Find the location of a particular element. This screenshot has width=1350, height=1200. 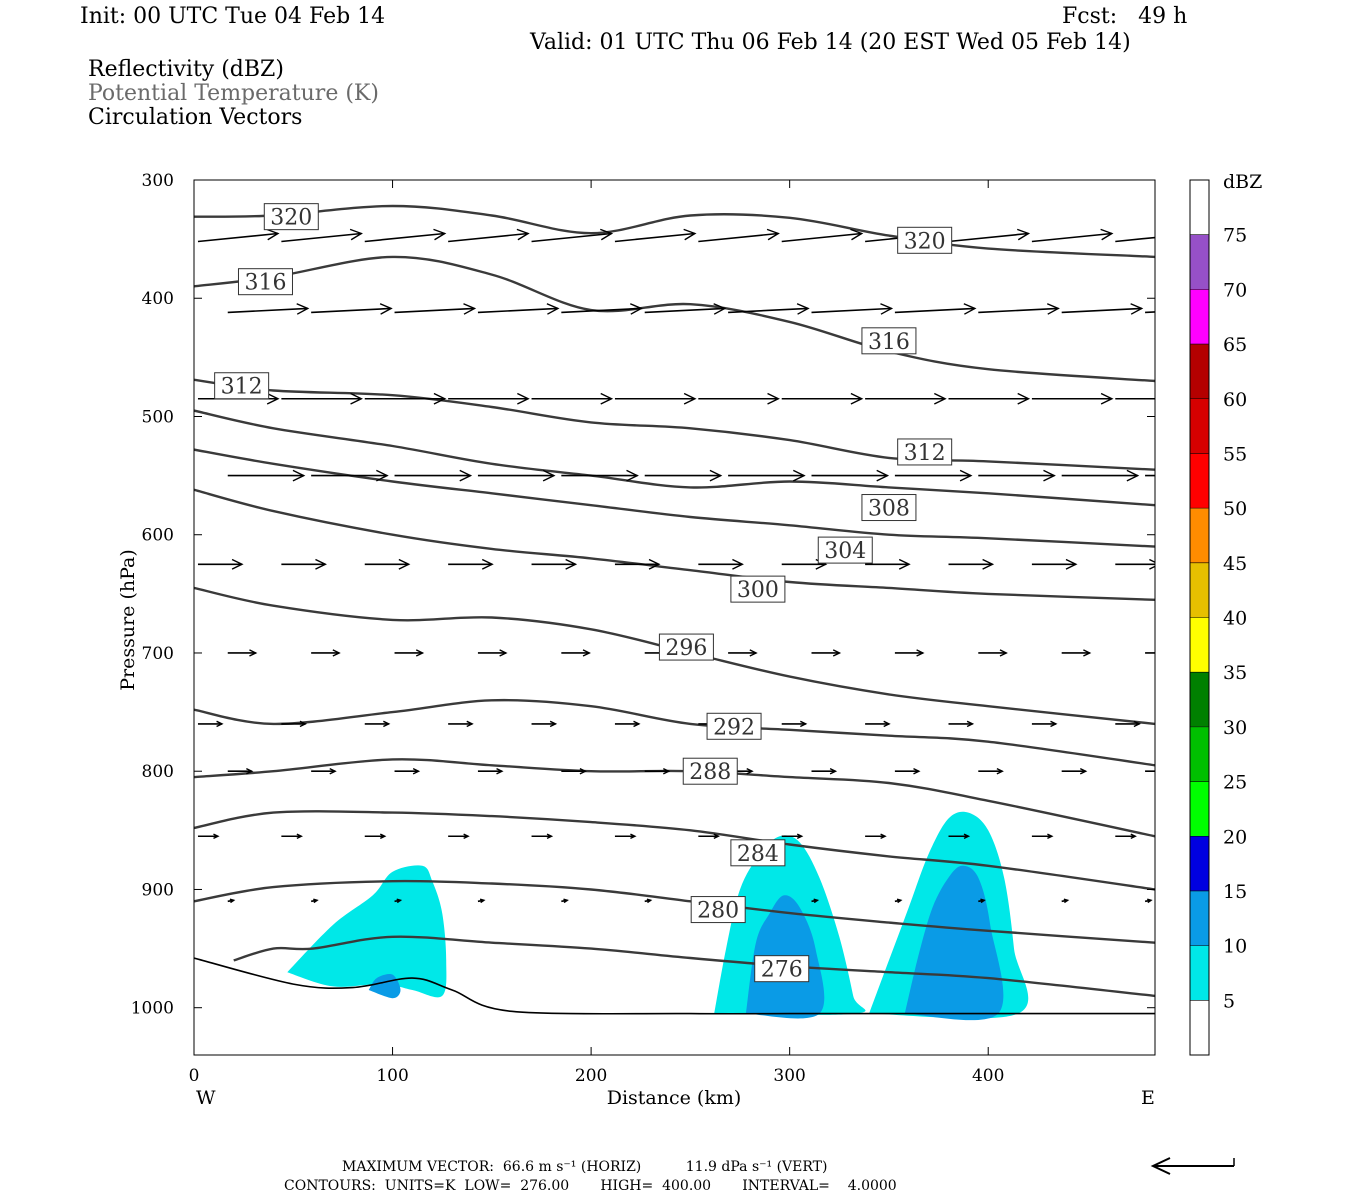

x-tick-label: 300 is located at coordinates (789, 1076).